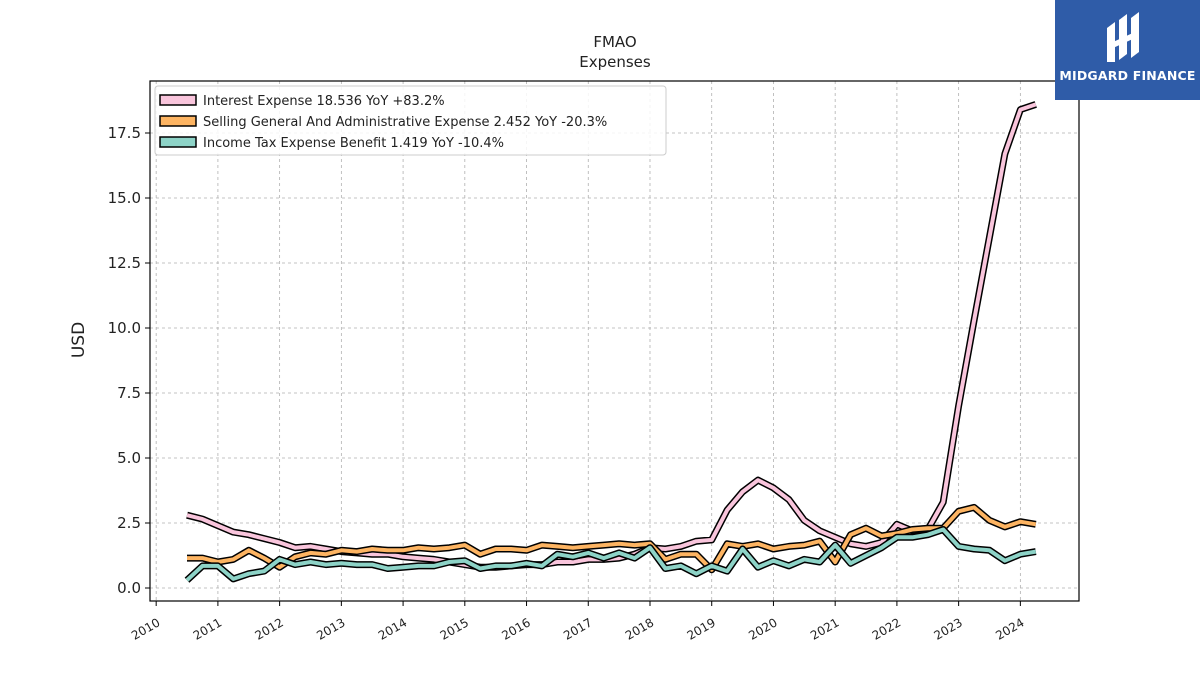  Describe the element at coordinates (701, 628) in the screenshot. I see `x-tick-label: 2019` at that location.